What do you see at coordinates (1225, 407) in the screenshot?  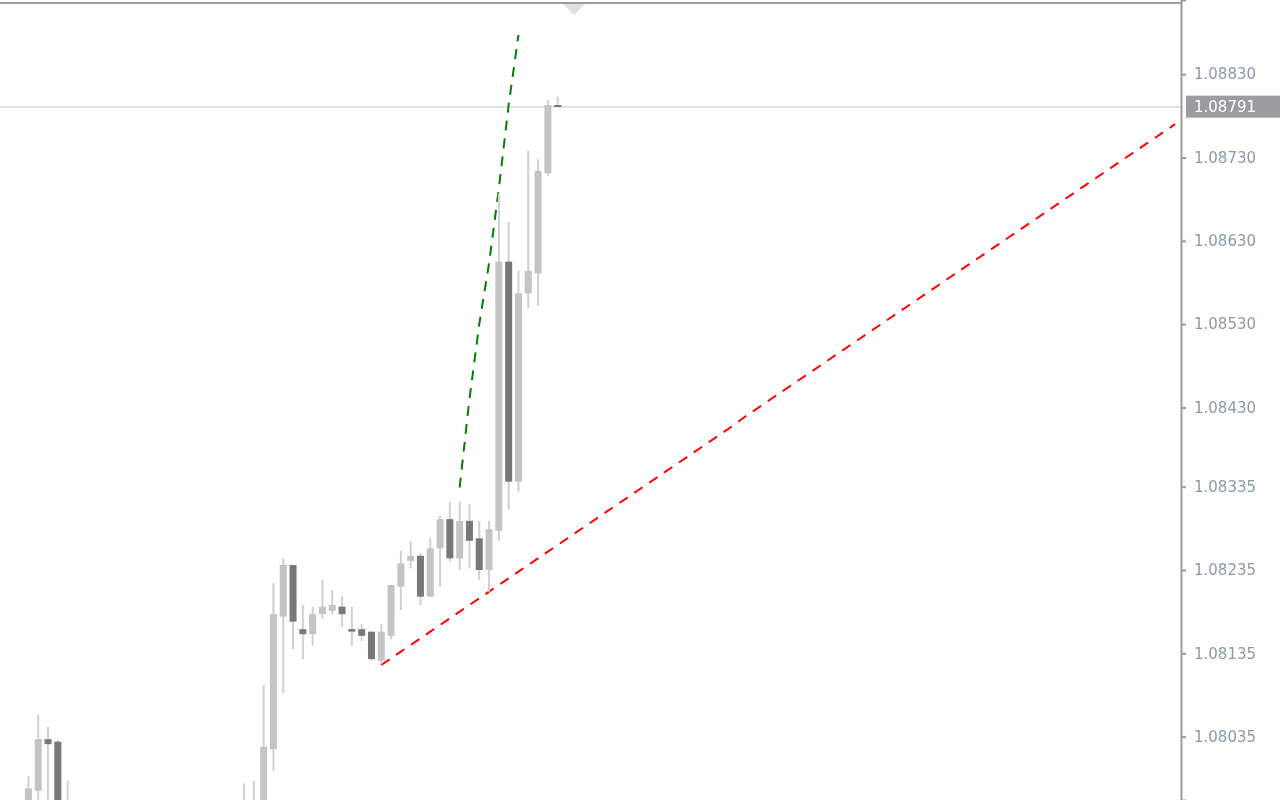 I see `y-tick-label: 1.08430` at bounding box center [1225, 407].